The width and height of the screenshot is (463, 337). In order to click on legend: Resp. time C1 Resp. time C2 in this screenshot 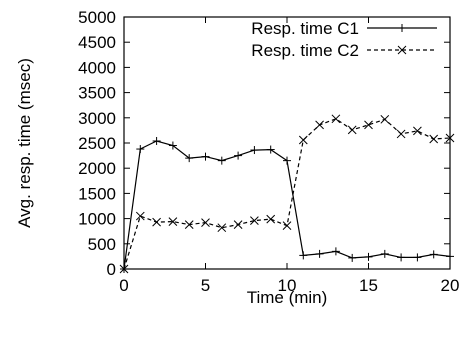, I will do `click(344, 39)`.